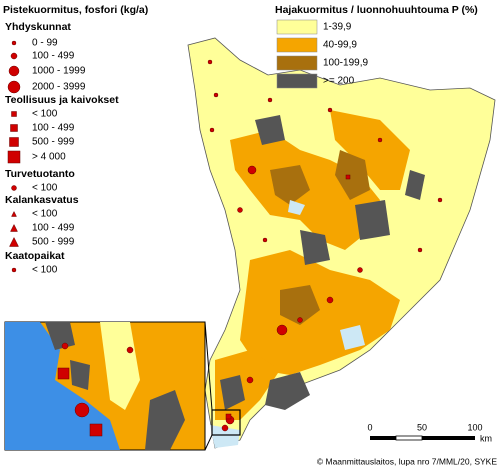 This screenshot has width=500, height=469. I want to click on legend-group-title: Yhdyskunnat, so click(38, 27).